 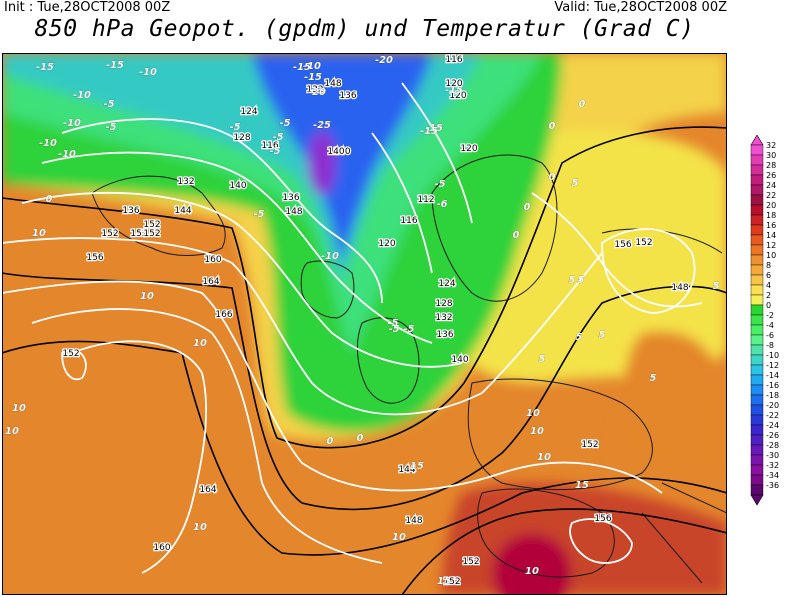 I want to click on colorbar-label: -26, so click(x=772, y=435).